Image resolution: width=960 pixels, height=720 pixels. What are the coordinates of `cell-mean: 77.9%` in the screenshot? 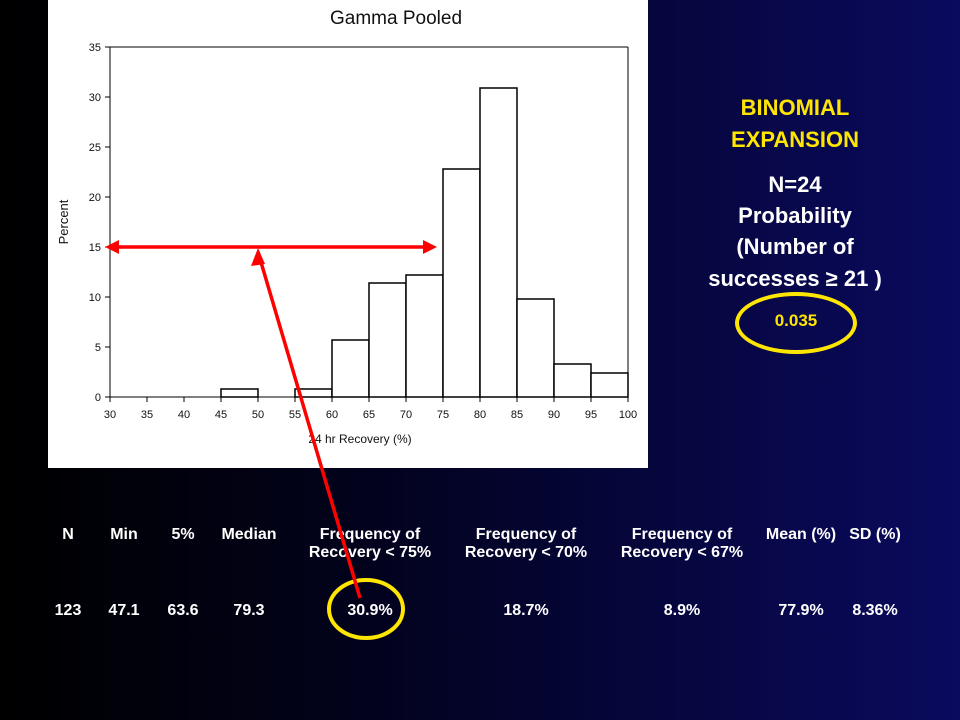 It's located at (801, 610).